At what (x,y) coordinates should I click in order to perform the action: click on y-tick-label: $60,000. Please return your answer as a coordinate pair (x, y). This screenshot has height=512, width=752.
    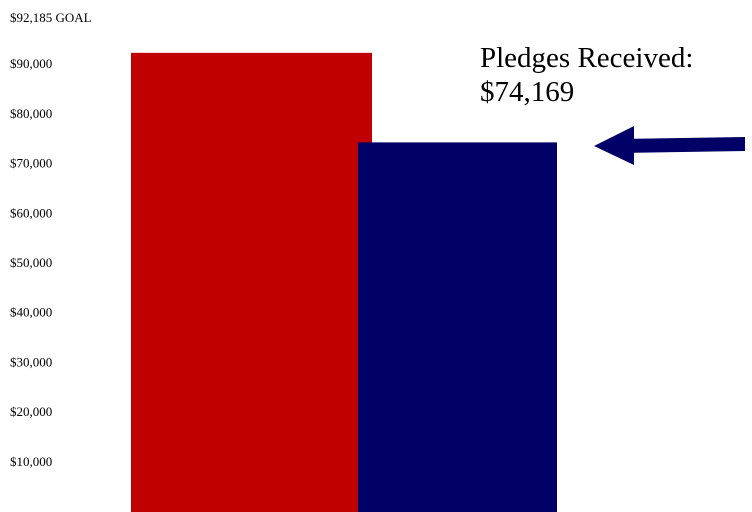
    Looking at the image, I should click on (31, 212).